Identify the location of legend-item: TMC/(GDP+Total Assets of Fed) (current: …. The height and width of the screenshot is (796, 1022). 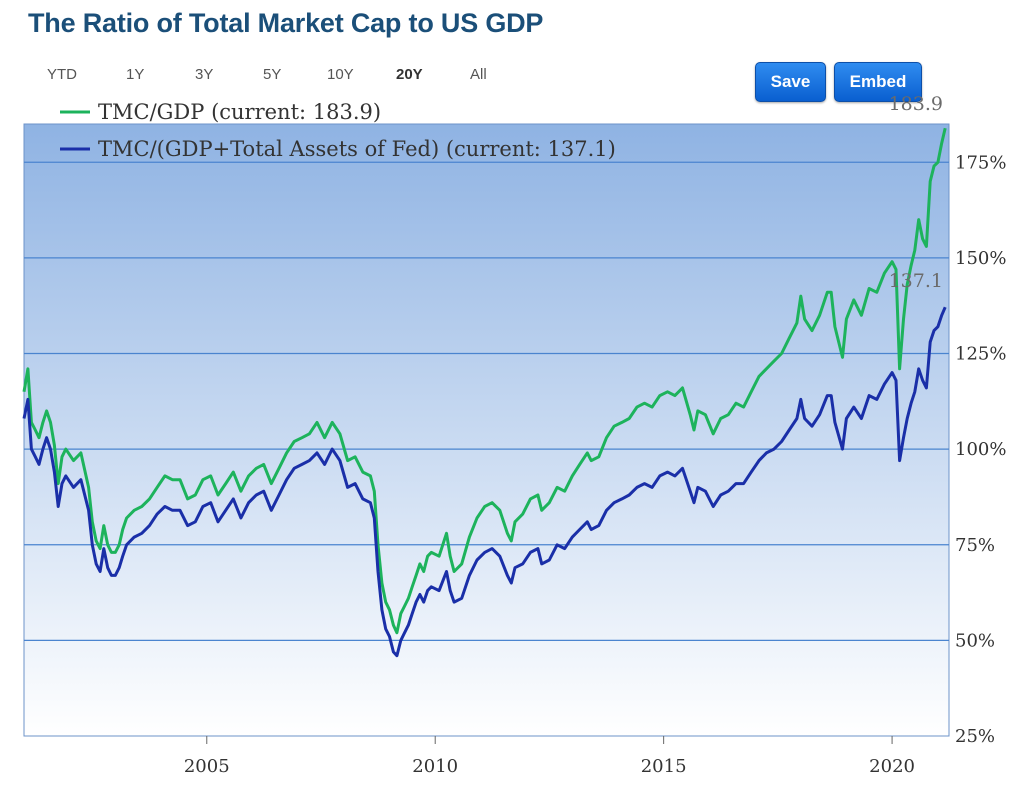
(357, 149).